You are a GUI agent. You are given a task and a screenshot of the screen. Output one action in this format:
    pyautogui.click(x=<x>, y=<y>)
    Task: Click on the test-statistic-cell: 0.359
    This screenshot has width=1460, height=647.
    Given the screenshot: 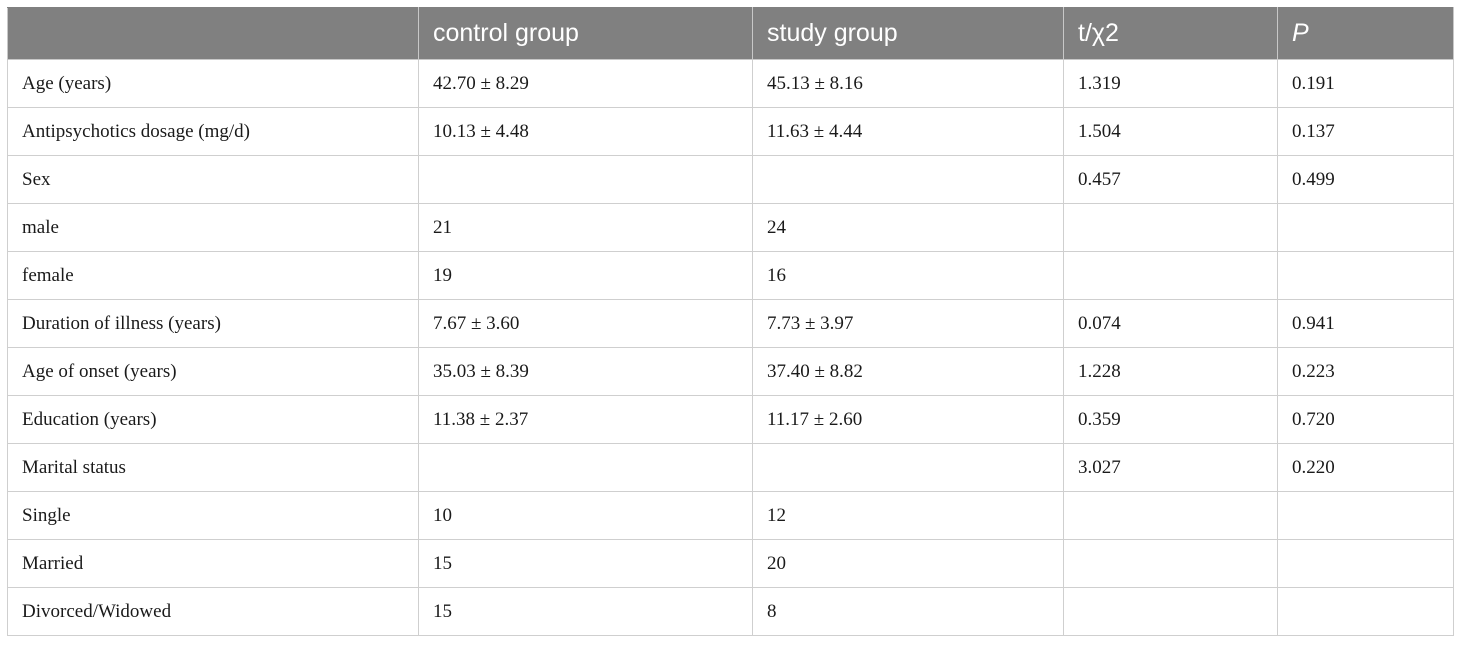 What is the action you would take?
    pyautogui.click(x=1170, y=419)
    